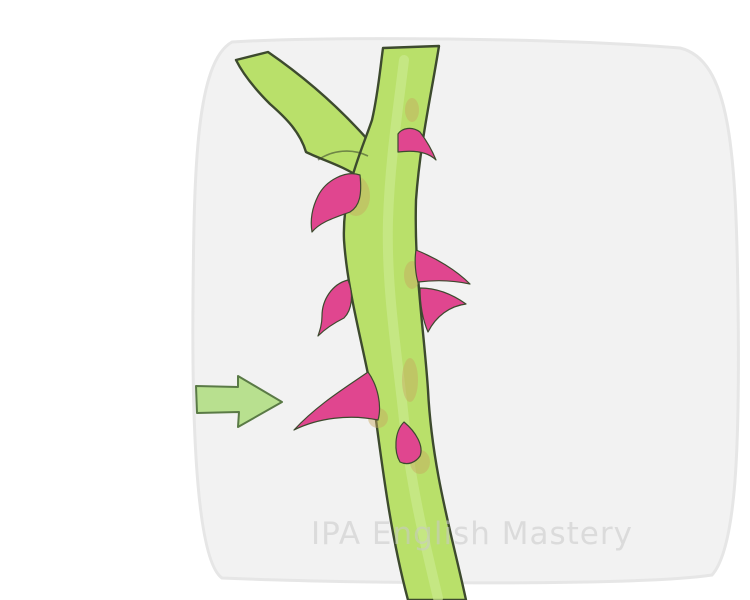 The width and height of the screenshot is (750, 600). What do you see at coordinates (302, 115) in the screenshot?
I see `stem-branch` at bounding box center [302, 115].